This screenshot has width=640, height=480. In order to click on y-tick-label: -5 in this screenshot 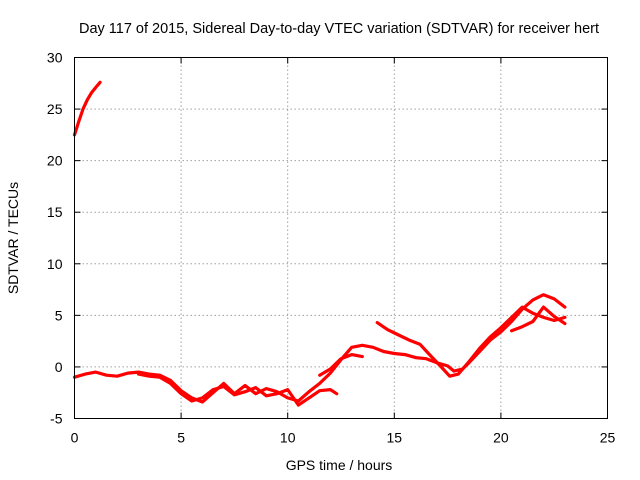, I will do `click(56, 419)`.